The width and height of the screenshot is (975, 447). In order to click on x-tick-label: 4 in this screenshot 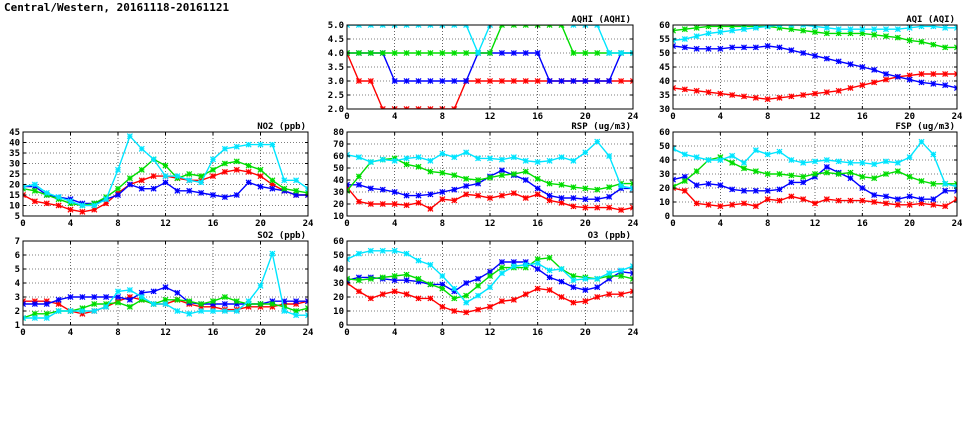, I will do `click(71, 224)`.